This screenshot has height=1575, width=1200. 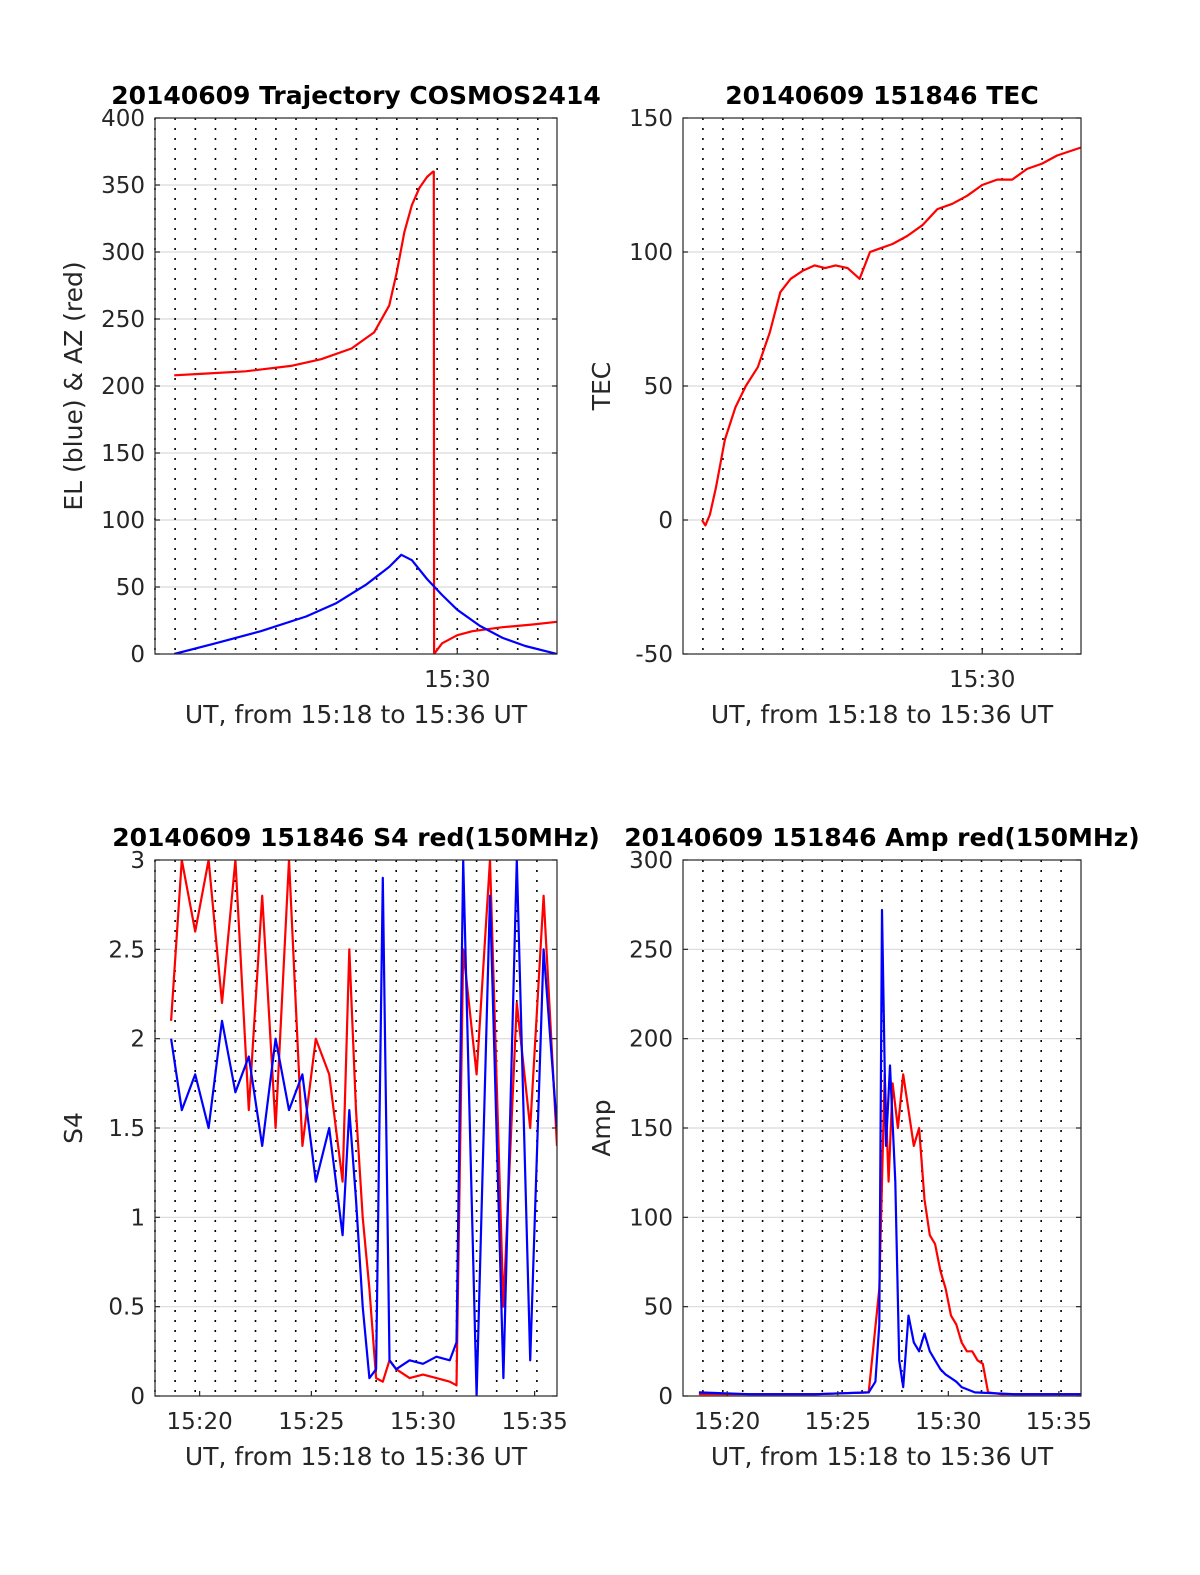 I want to click on y-tick-label: 3, so click(x=137, y=861).